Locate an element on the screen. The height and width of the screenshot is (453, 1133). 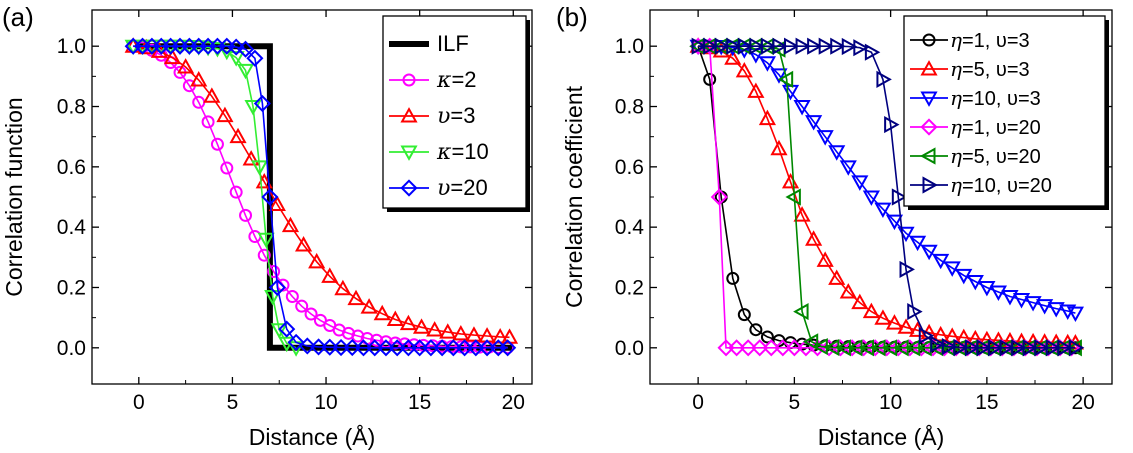
legend-label: η=10, υ=20 is located at coordinates (1001, 185).